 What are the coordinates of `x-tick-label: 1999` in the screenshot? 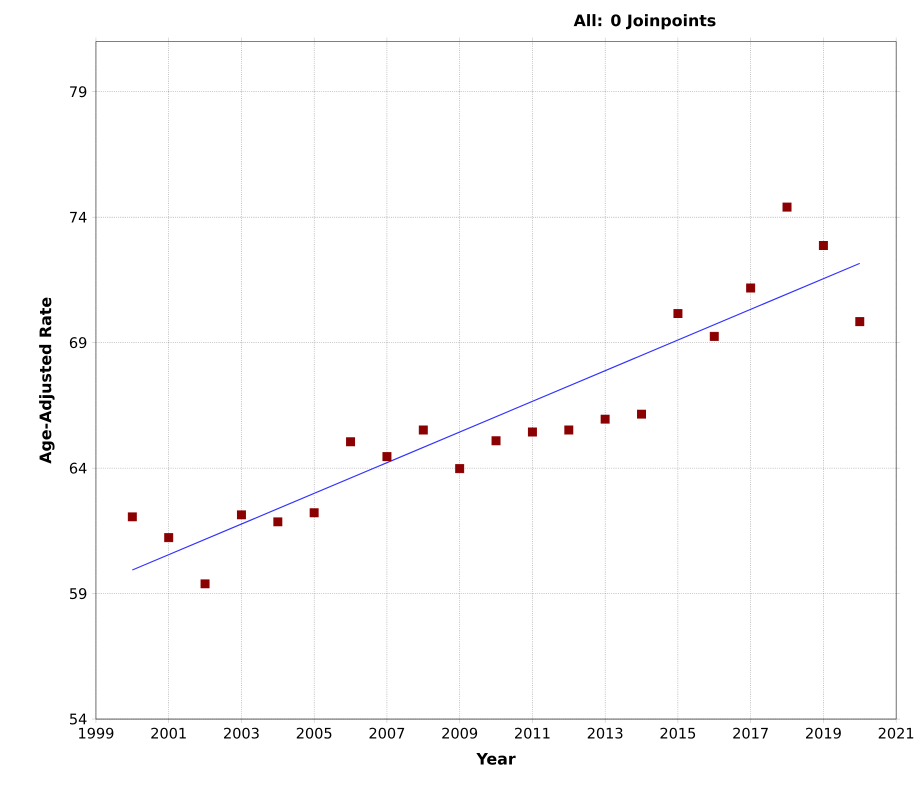 It's located at (96, 733).